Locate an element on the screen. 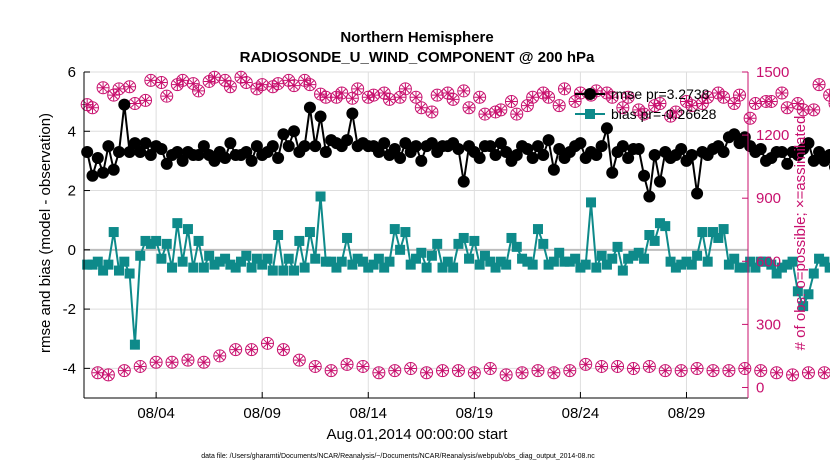 This screenshot has height=470, width=830. y-tick-label: 6 is located at coordinates (72, 72).